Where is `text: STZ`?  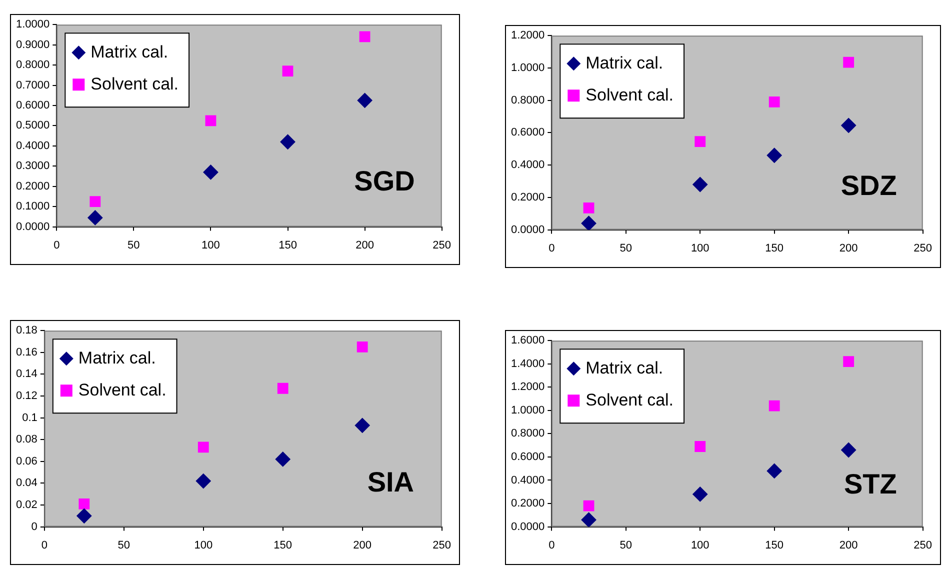 text: STZ is located at coordinates (870, 484).